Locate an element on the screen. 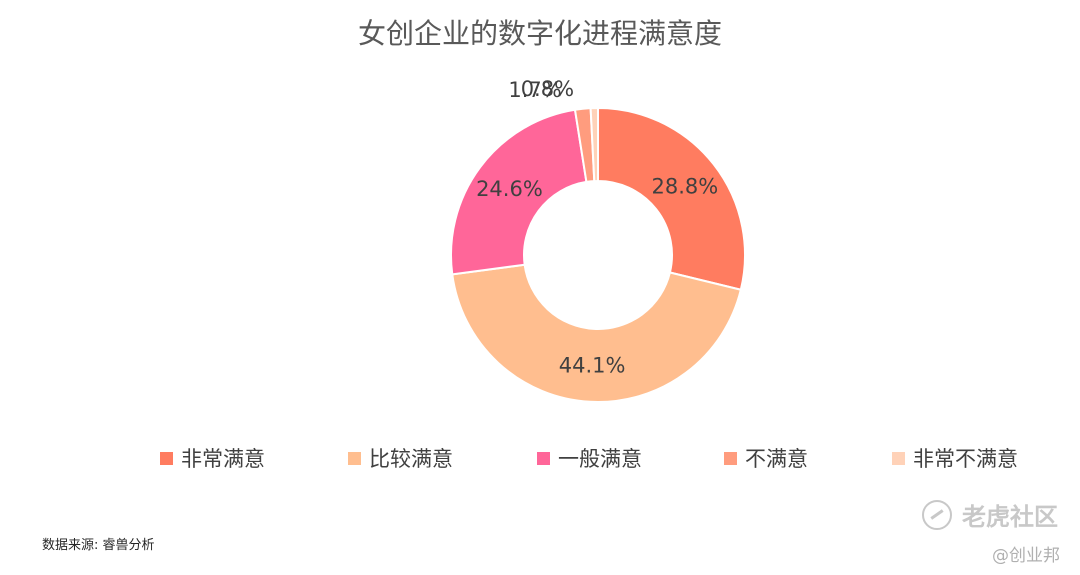  source-note: 数据来源: 睿兽分析 is located at coordinates (98, 545).